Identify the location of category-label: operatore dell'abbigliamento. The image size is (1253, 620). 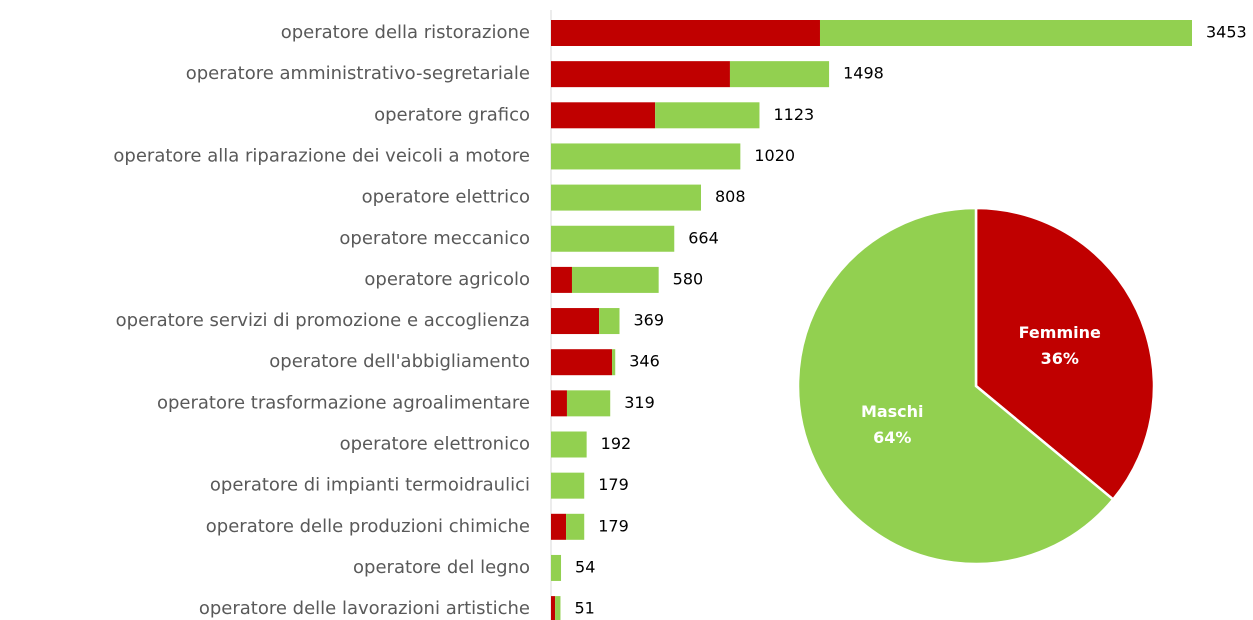
(399, 361).